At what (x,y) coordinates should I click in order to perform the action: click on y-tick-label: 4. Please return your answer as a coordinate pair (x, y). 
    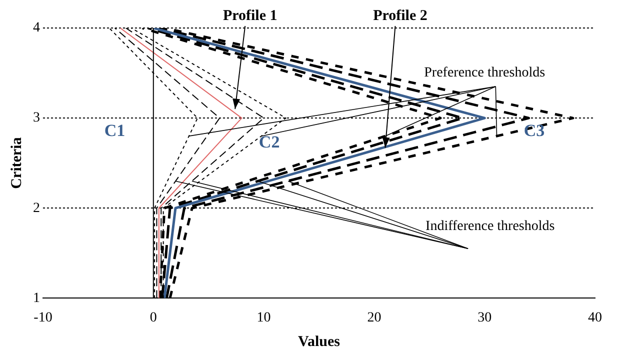
    Looking at the image, I should click on (36, 28).